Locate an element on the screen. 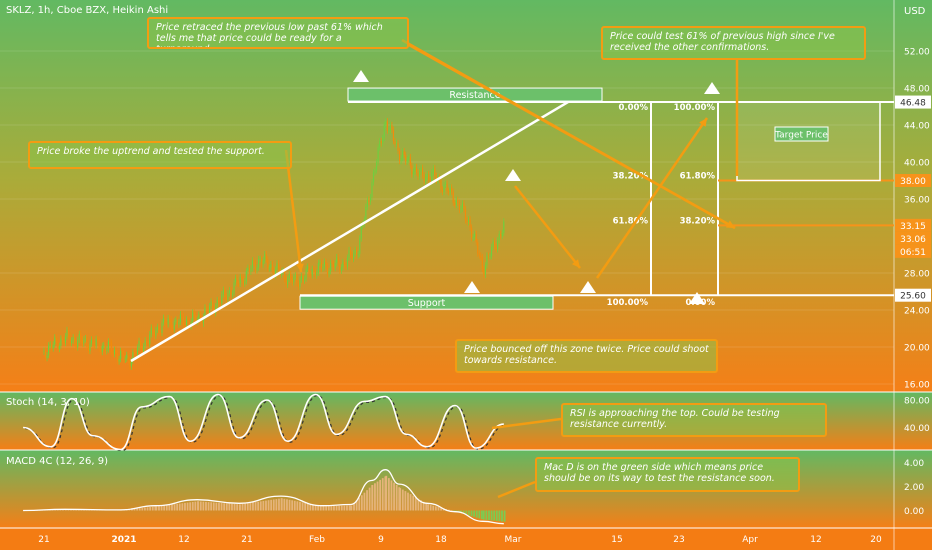  arrow-macd-pointer is located at coordinates (516, 489).